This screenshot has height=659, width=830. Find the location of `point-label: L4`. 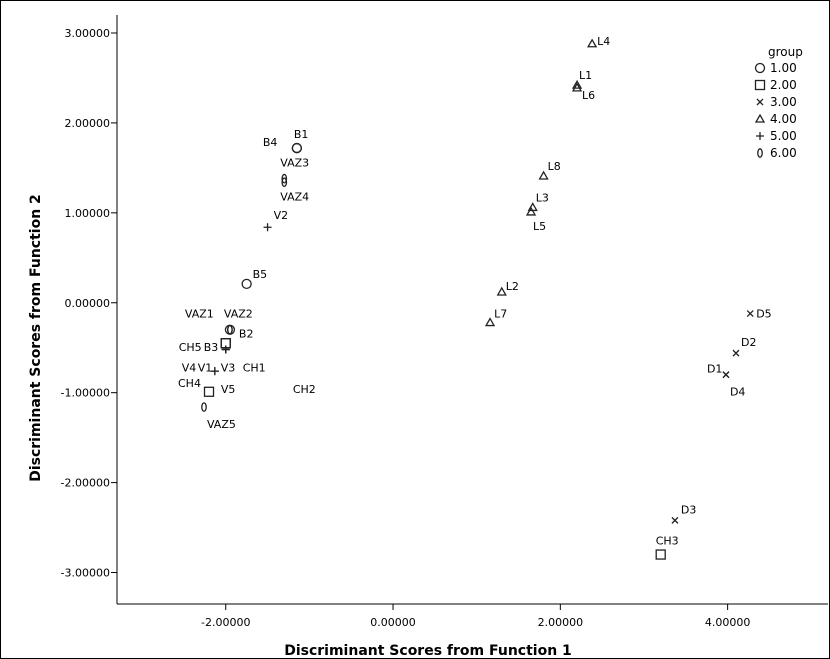

point-label: L4 is located at coordinates (603, 41).